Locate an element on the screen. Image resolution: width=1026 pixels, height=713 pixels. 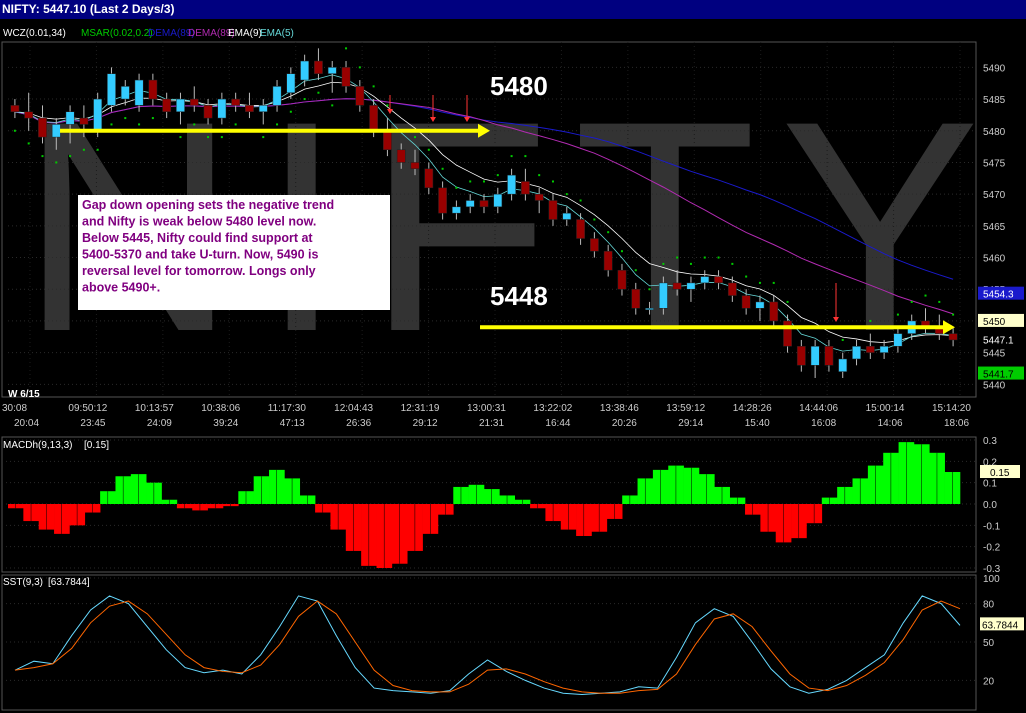
sst-legend: SST(9,3) is located at coordinates (23, 582).